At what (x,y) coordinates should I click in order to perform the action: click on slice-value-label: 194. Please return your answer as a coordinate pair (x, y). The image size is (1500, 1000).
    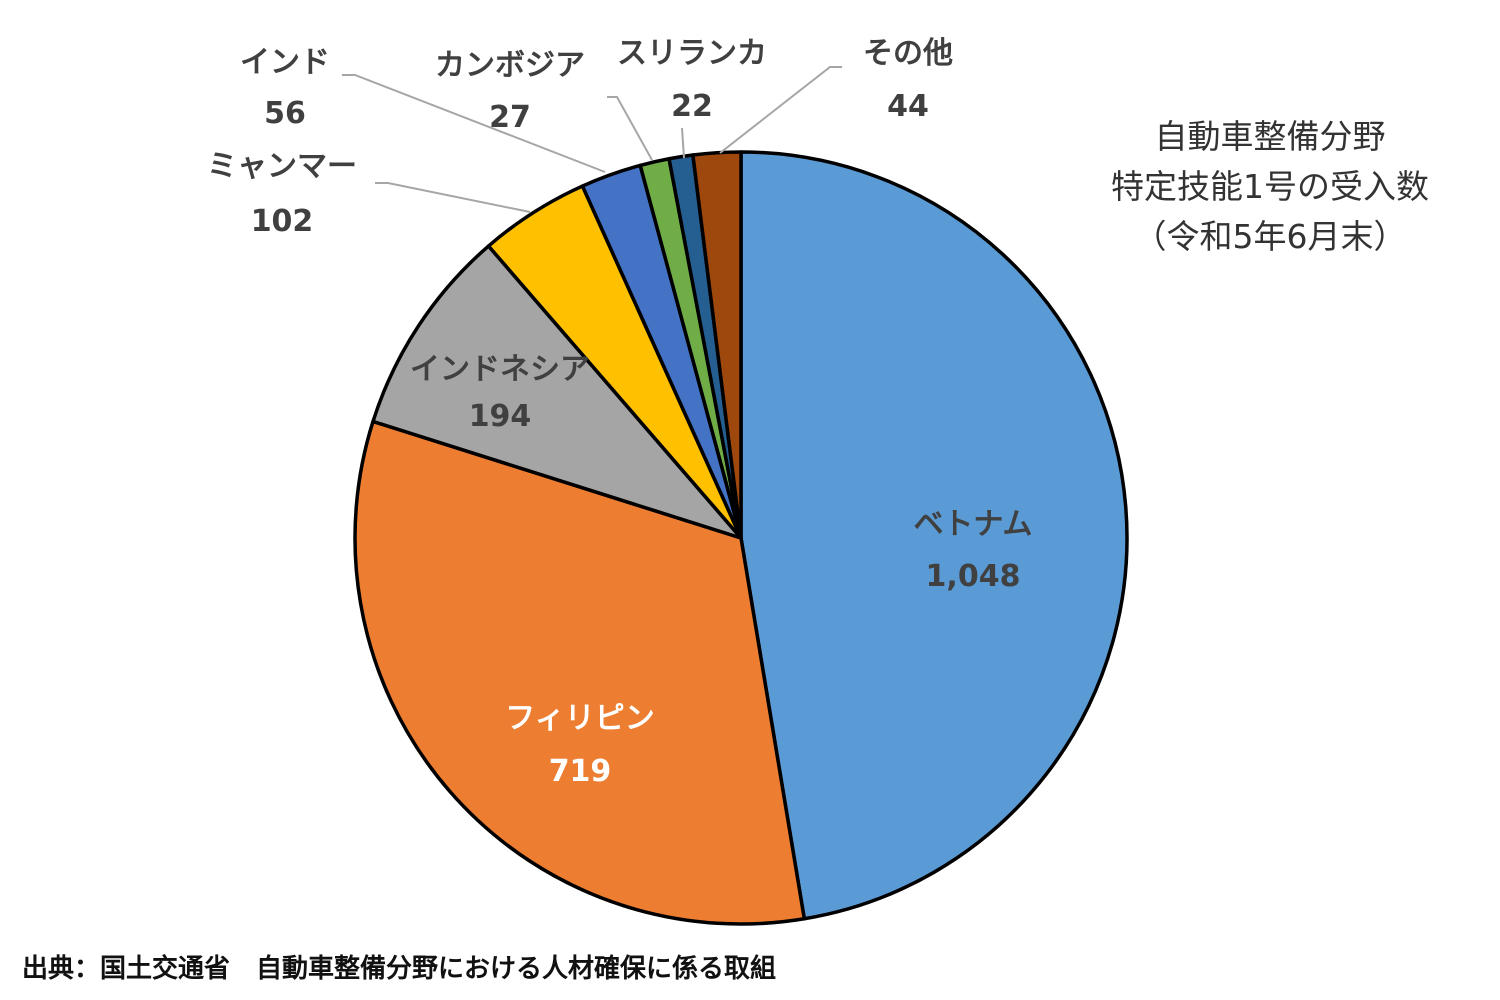
    Looking at the image, I should click on (500, 416).